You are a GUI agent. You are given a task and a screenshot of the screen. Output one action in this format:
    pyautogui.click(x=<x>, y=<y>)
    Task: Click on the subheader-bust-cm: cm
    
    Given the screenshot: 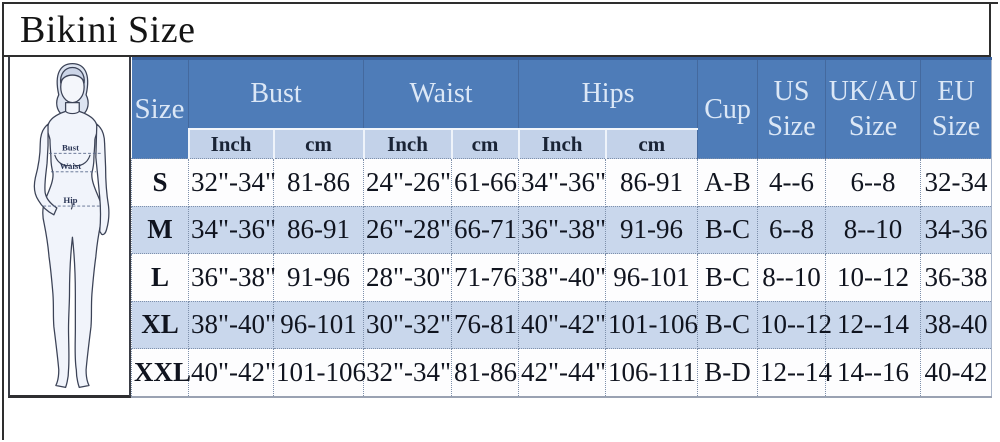 What is the action you would take?
    pyautogui.click(x=318, y=143)
    